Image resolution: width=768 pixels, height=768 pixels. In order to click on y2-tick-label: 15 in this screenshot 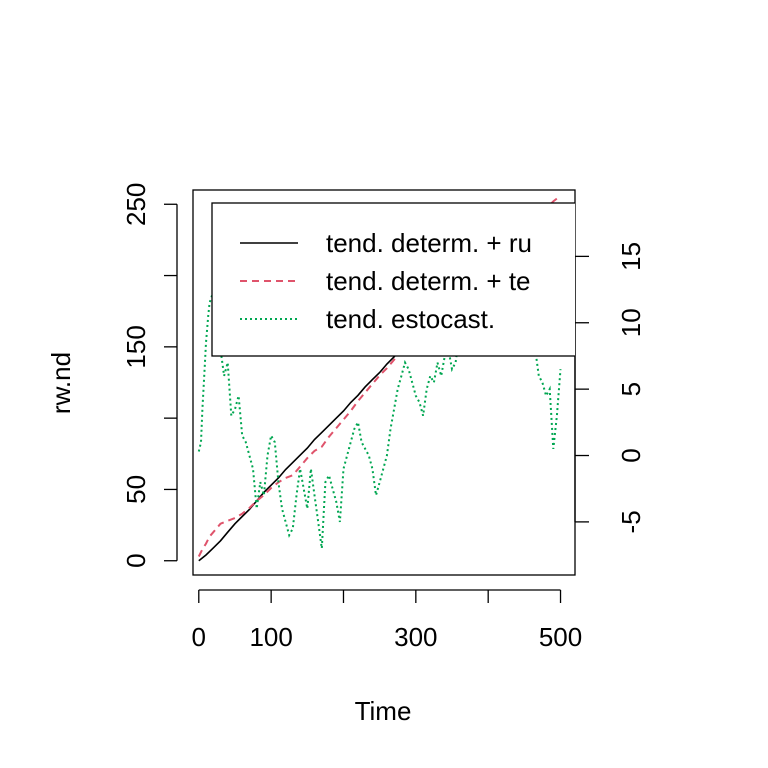, I will do `click(631, 256)`.